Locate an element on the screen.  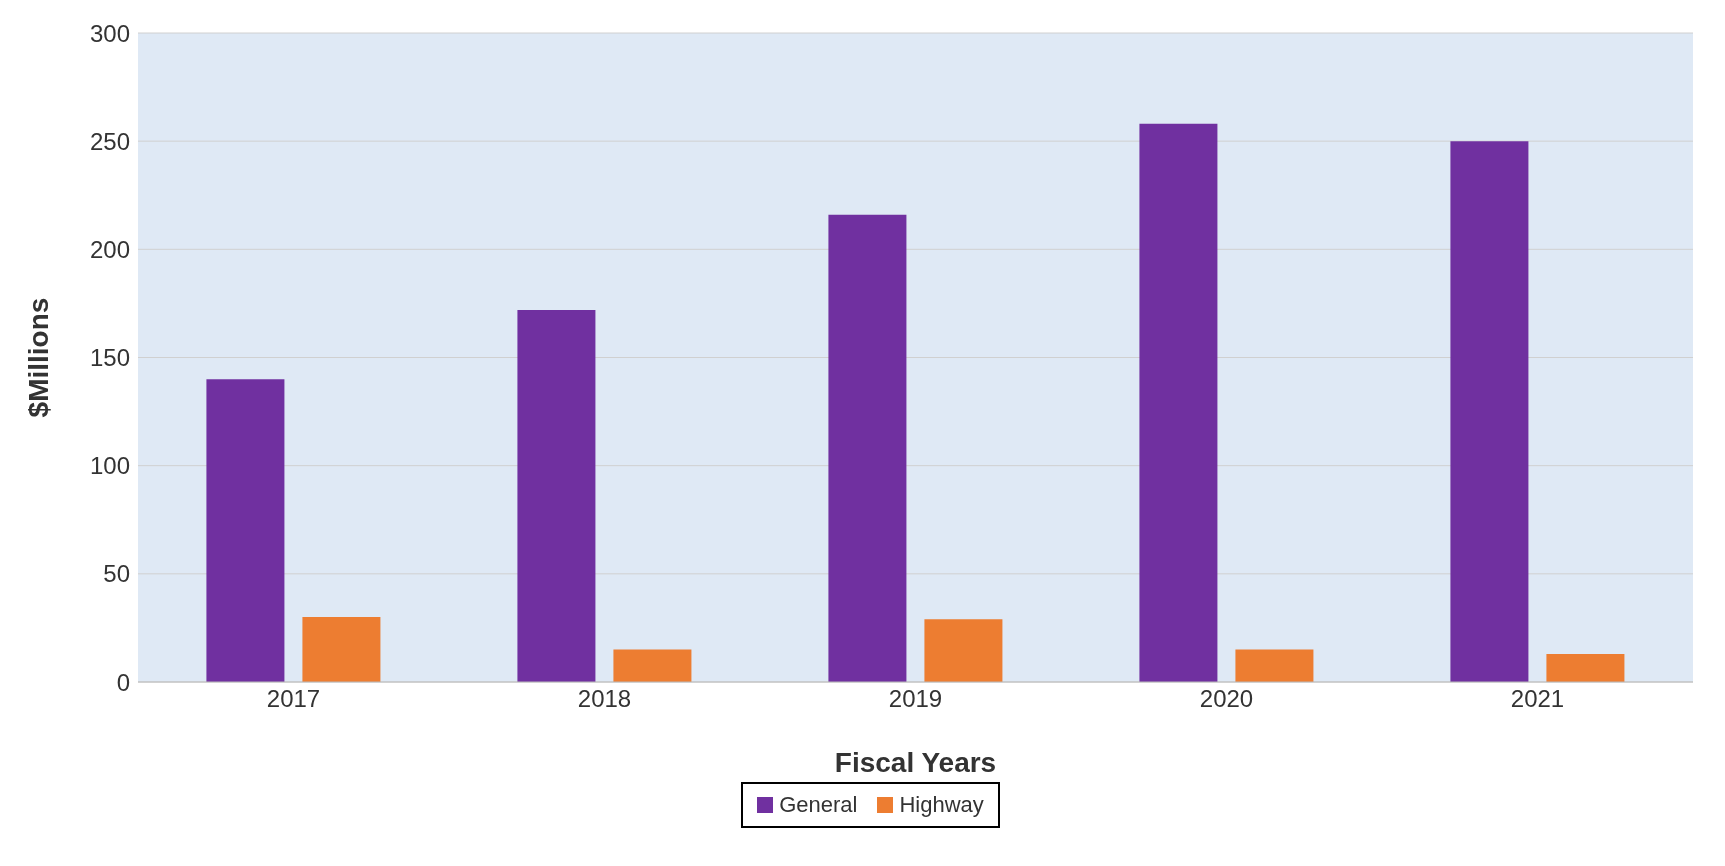
y-axis-title: $Millions is located at coordinates (38, 357).